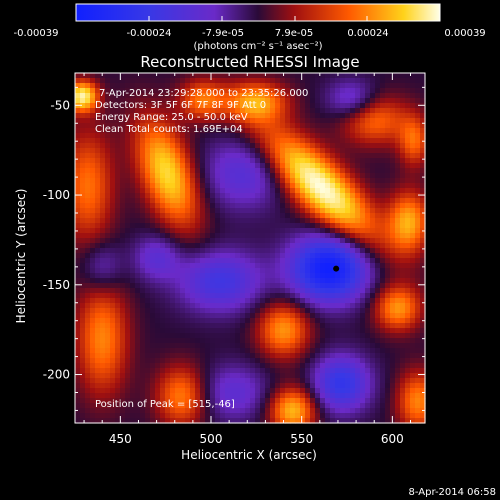  Describe the element at coordinates (258, 18) in the screenshot. I see `colorbar-ticks` at that location.